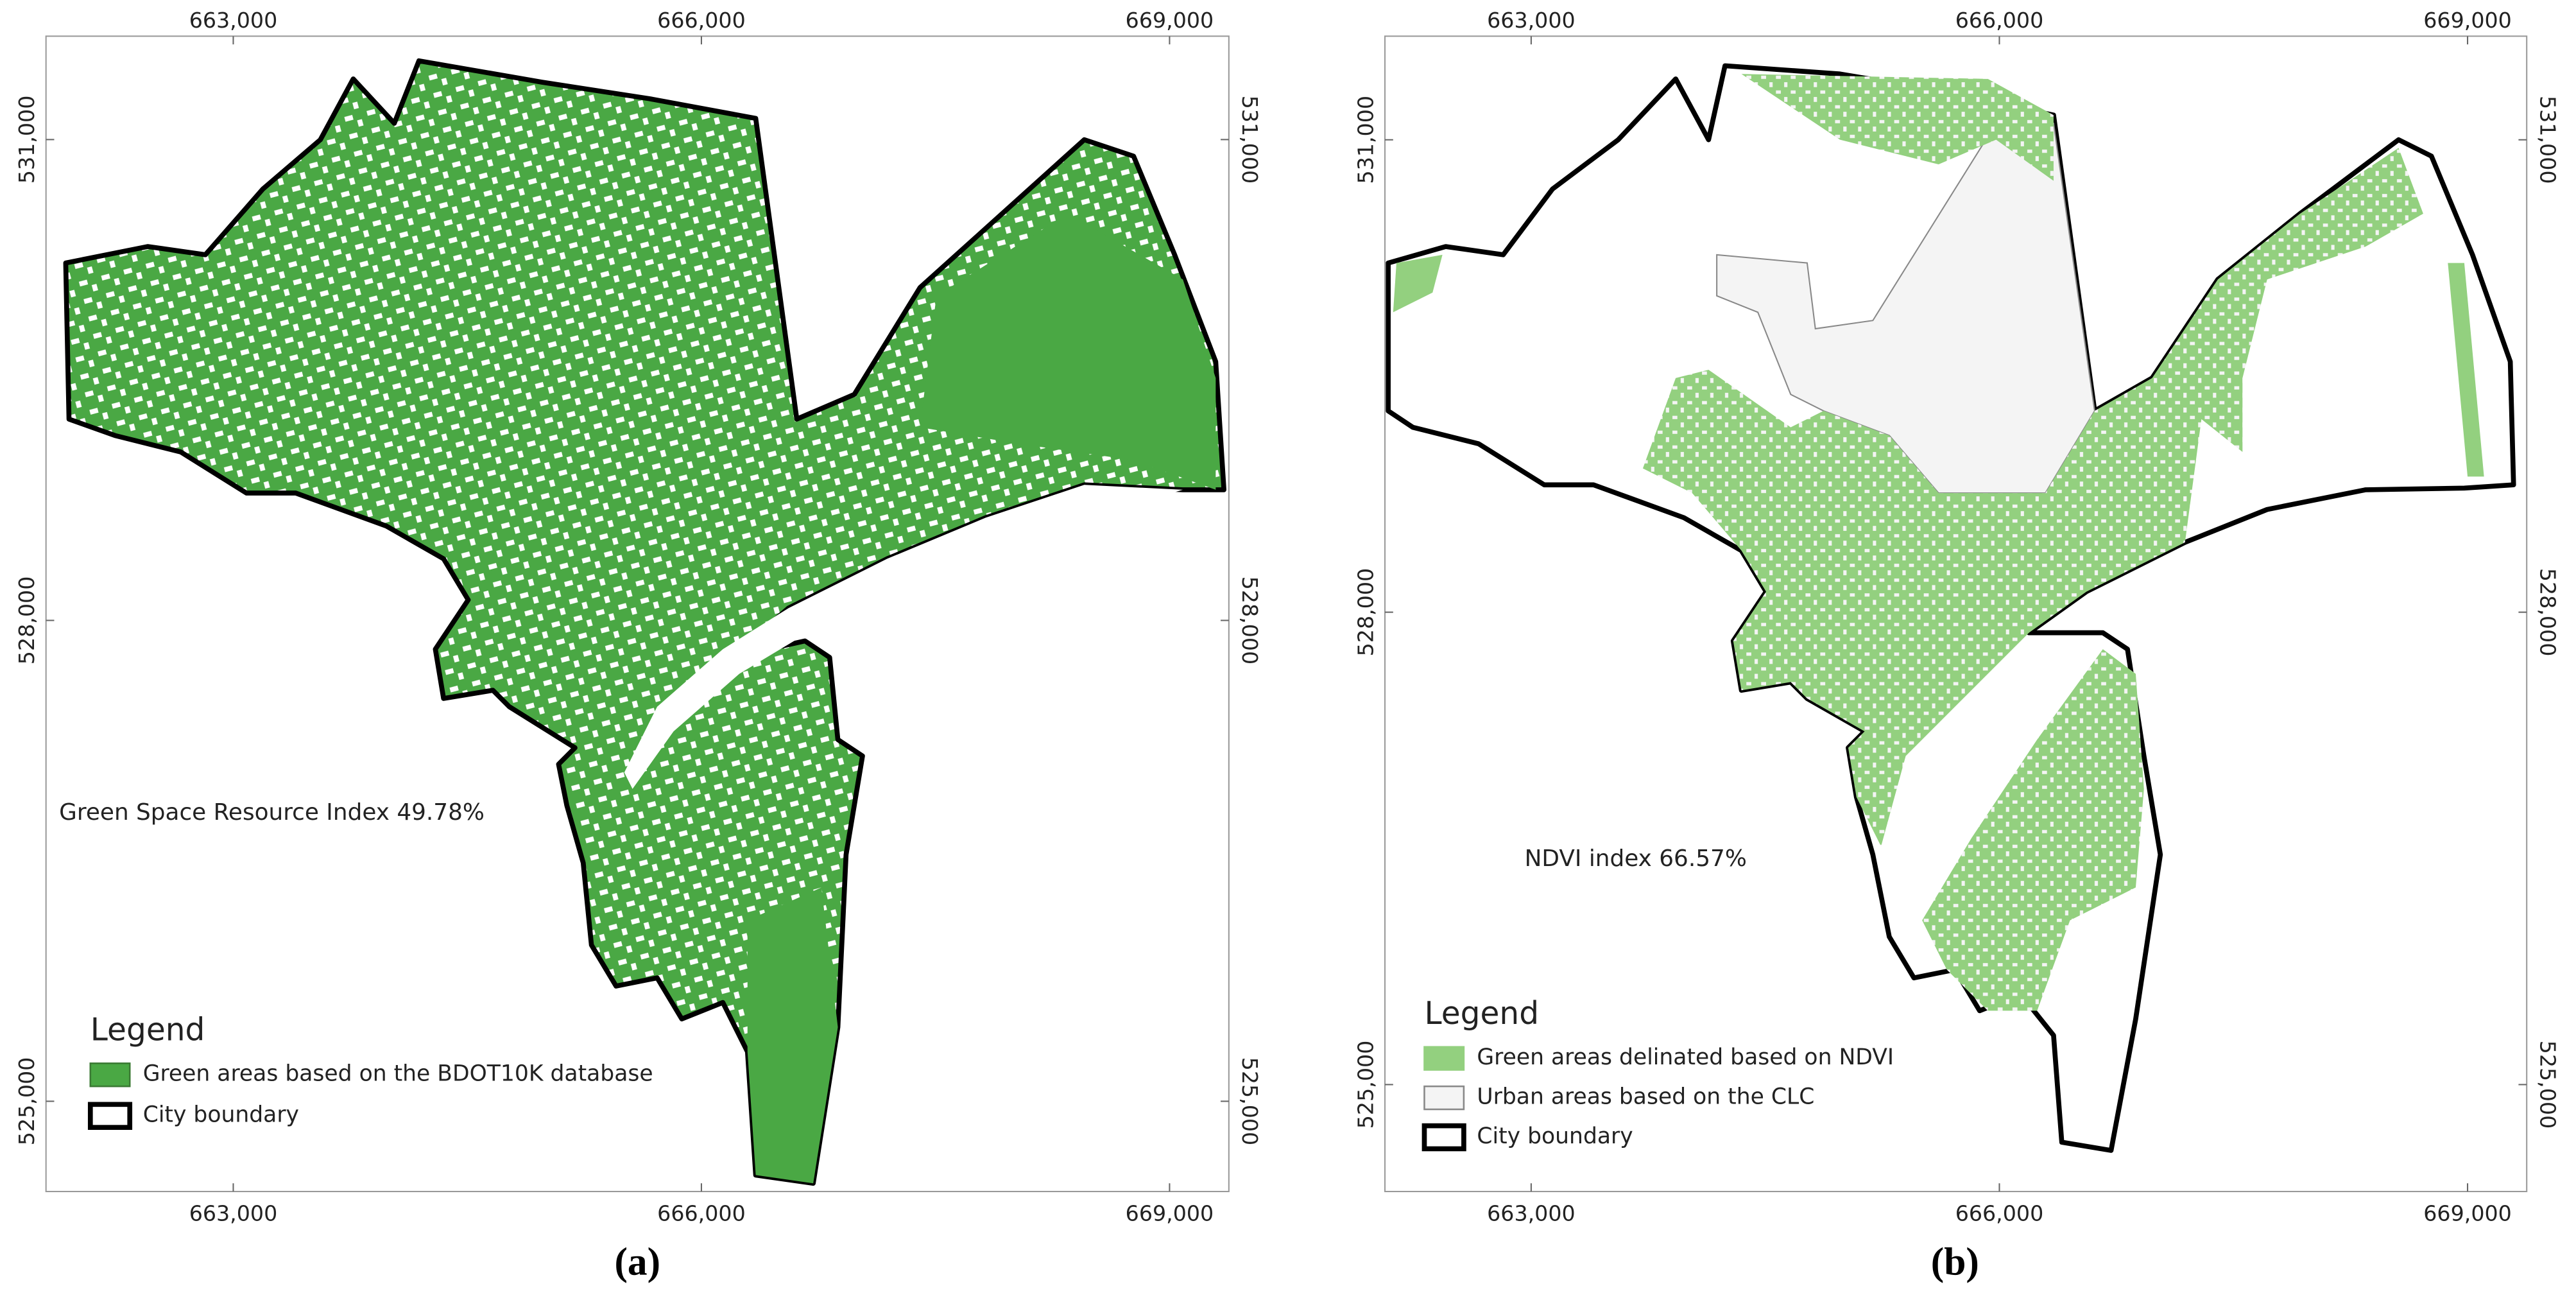 Image resolution: width=2576 pixels, height=1300 pixels. What do you see at coordinates (637, 1261) in the screenshot?
I see `panel-label: (a)` at bounding box center [637, 1261].